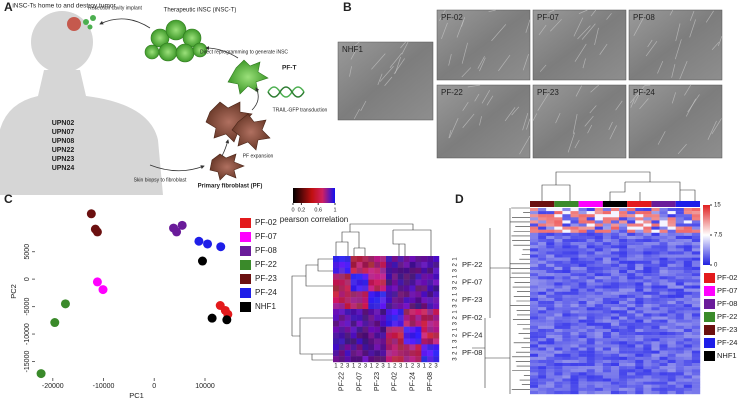  What do you see at coordinates (230, 187) in the screenshot?
I see `caption: Primary fibroblast (PF)` at bounding box center [230, 187].